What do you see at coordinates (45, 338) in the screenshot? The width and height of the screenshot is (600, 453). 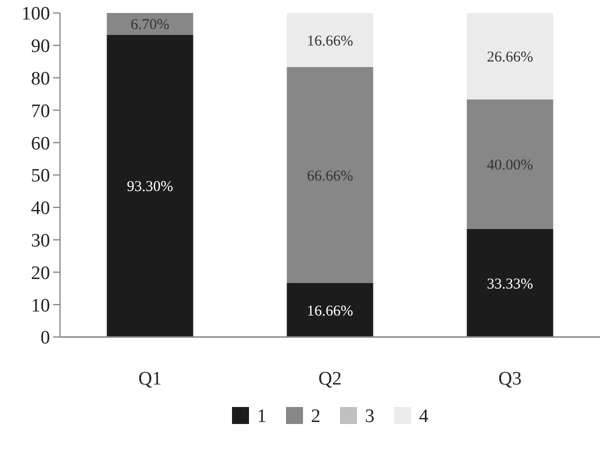 I see `y-tick-label: 0` at bounding box center [45, 338].